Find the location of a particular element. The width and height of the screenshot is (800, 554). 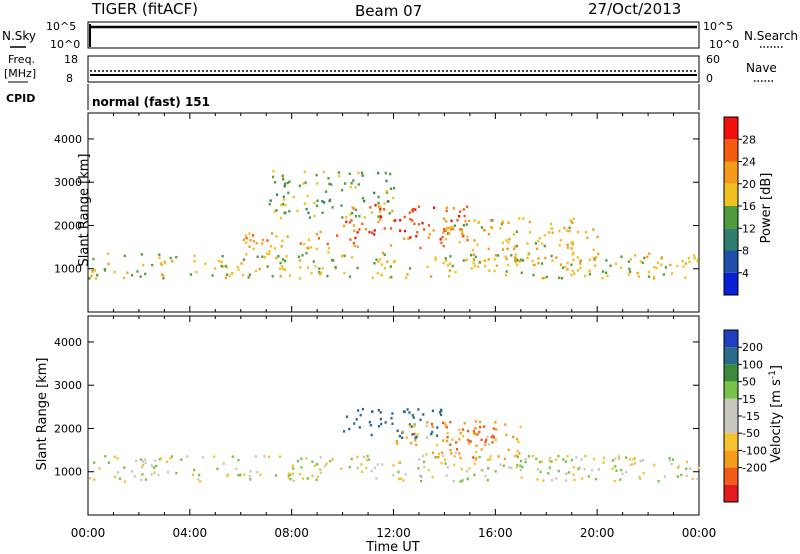

colorbar-tick-label: 4 is located at coordinates (745, 273).